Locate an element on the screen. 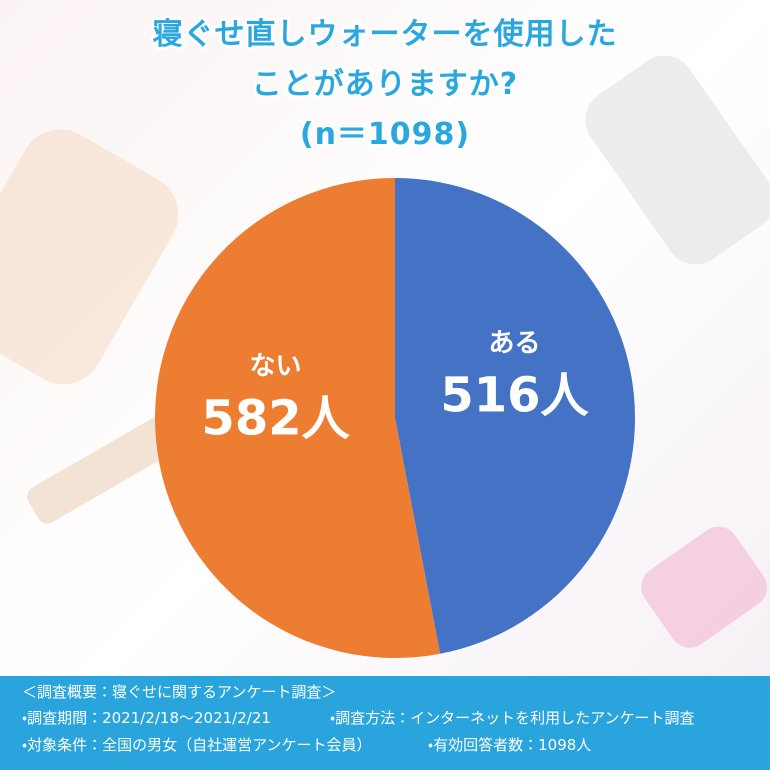  chart-subtitle: (n＝1098) is located at coordinates (385, 134).